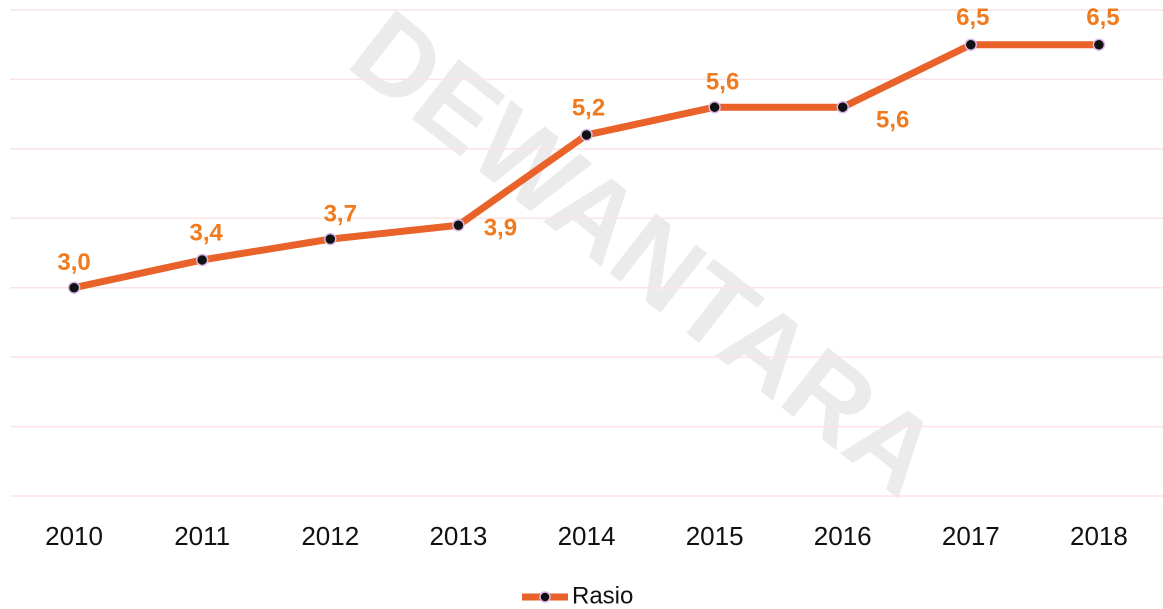 The width and height of the screenshot is (1163, 609). Describe the element at coordinates (588, 107) in the screenshot. I see `data-label: 5,2` at that location.